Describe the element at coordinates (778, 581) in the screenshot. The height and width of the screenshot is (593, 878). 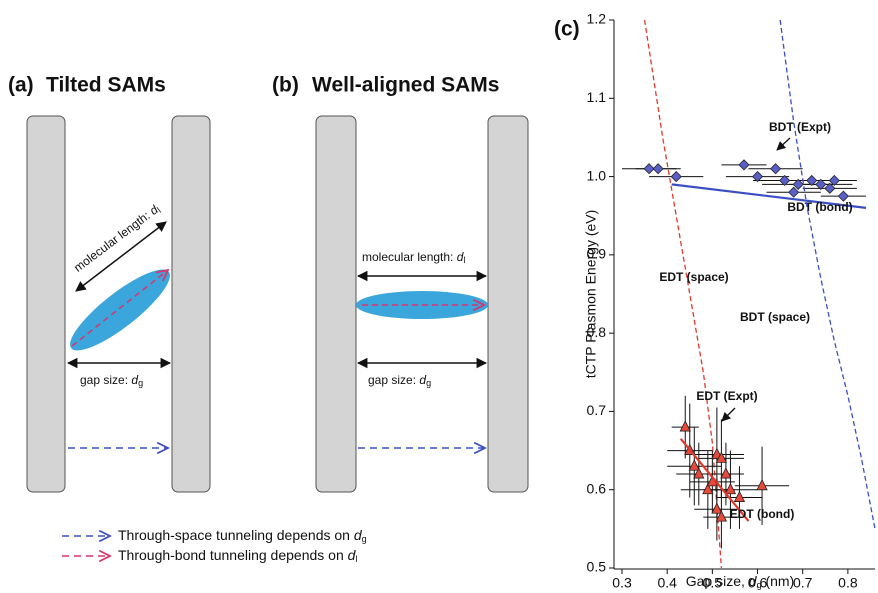
I see `text: (nm)` at that location.